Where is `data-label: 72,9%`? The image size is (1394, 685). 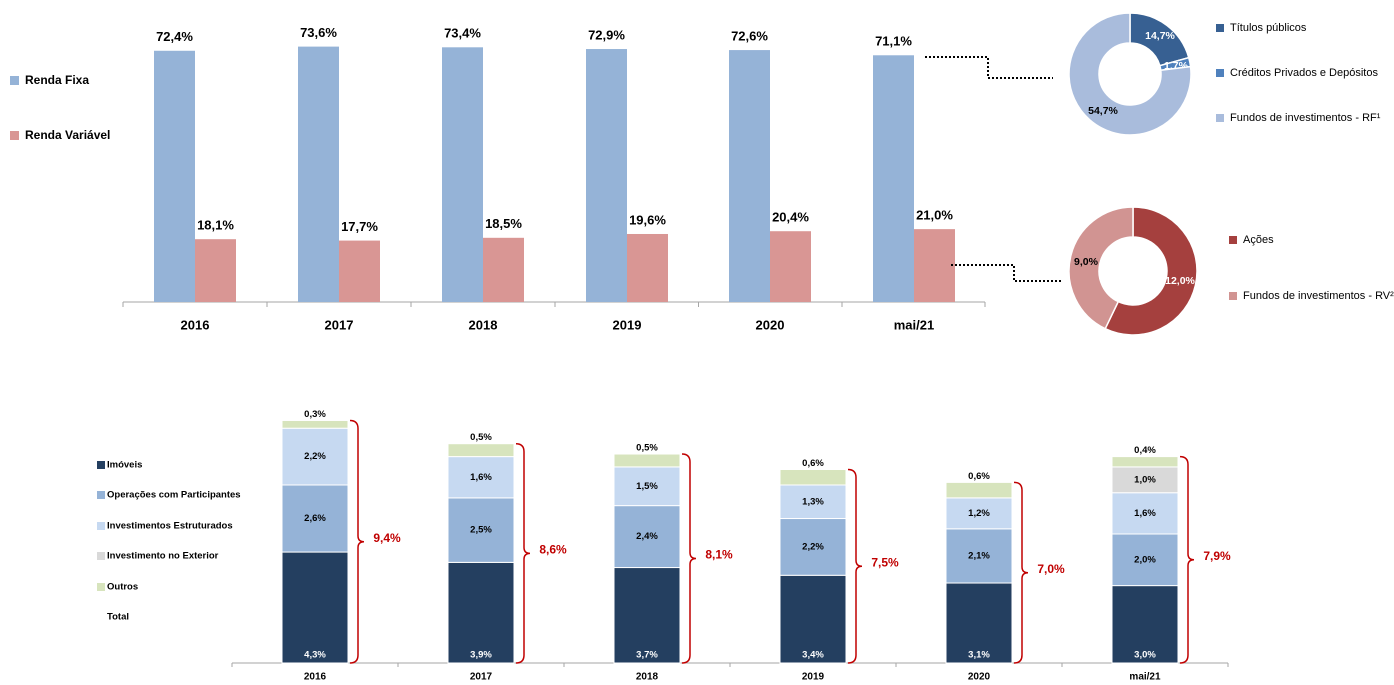
data-label: 72,9% is located at coordinates (606, 34).